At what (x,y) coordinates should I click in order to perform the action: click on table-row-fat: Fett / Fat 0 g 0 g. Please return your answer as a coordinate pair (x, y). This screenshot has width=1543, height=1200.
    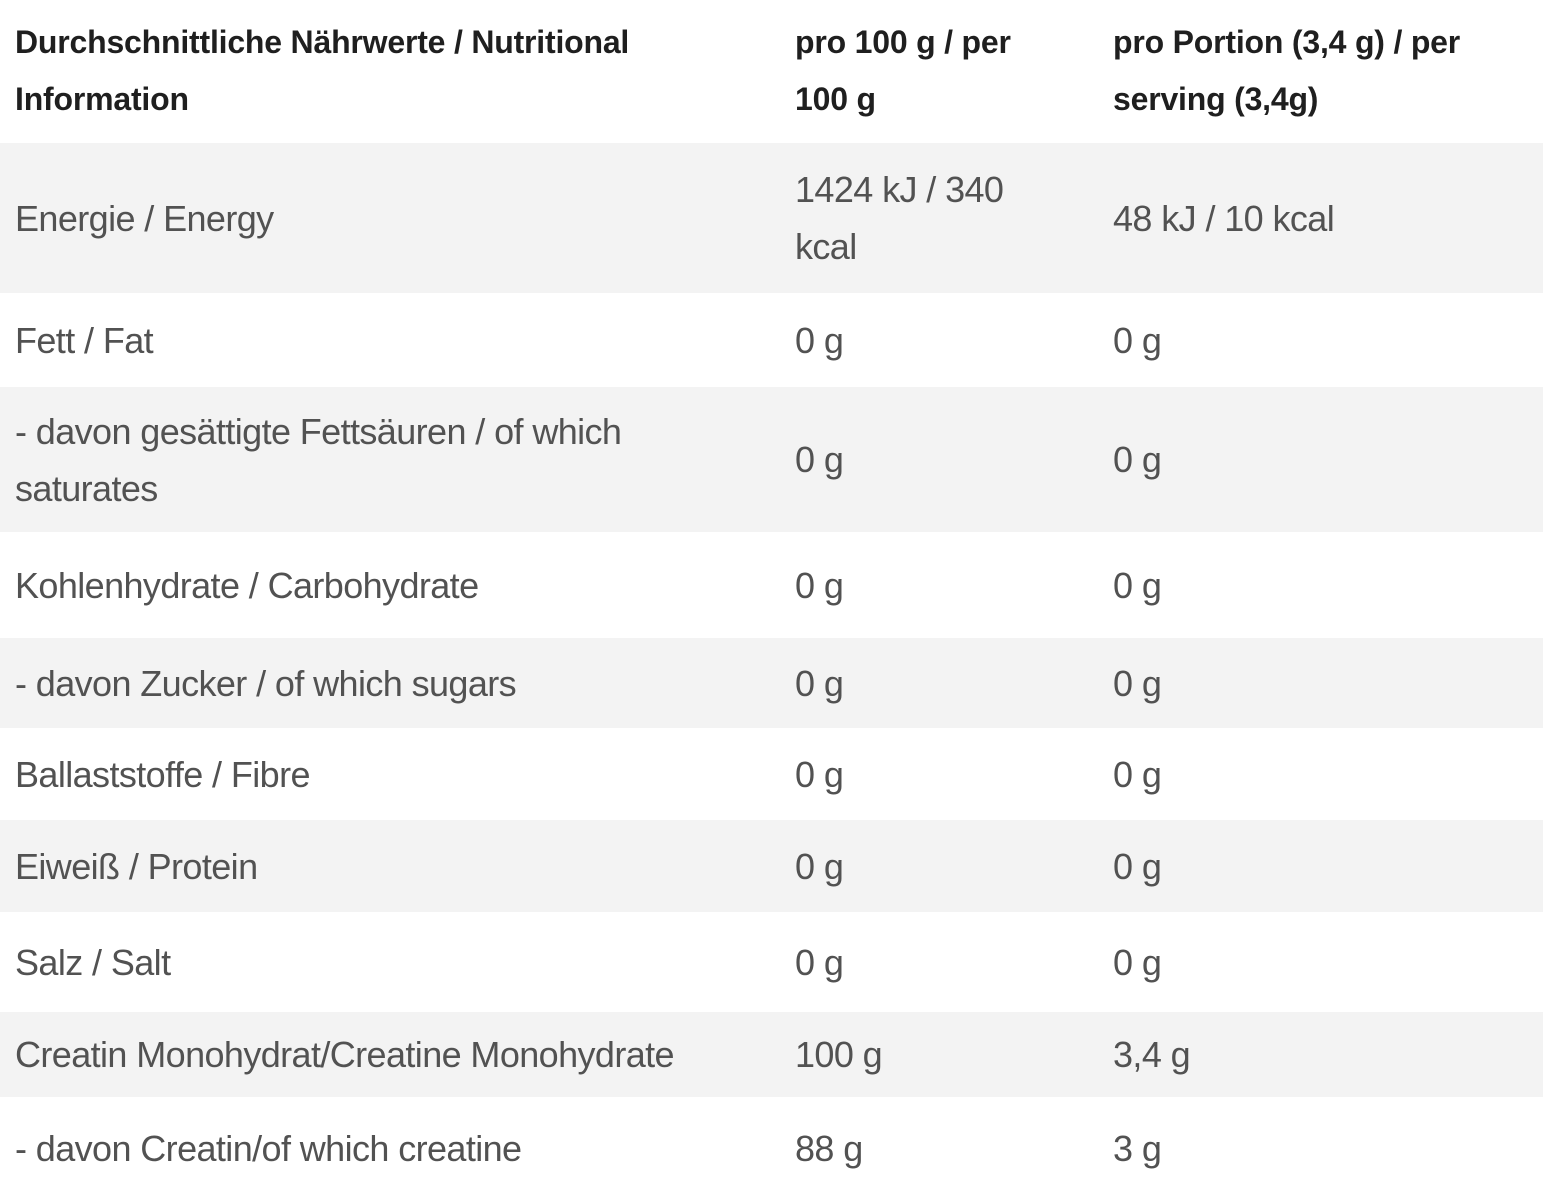
    Looking at the image, I should click on (771, 340).